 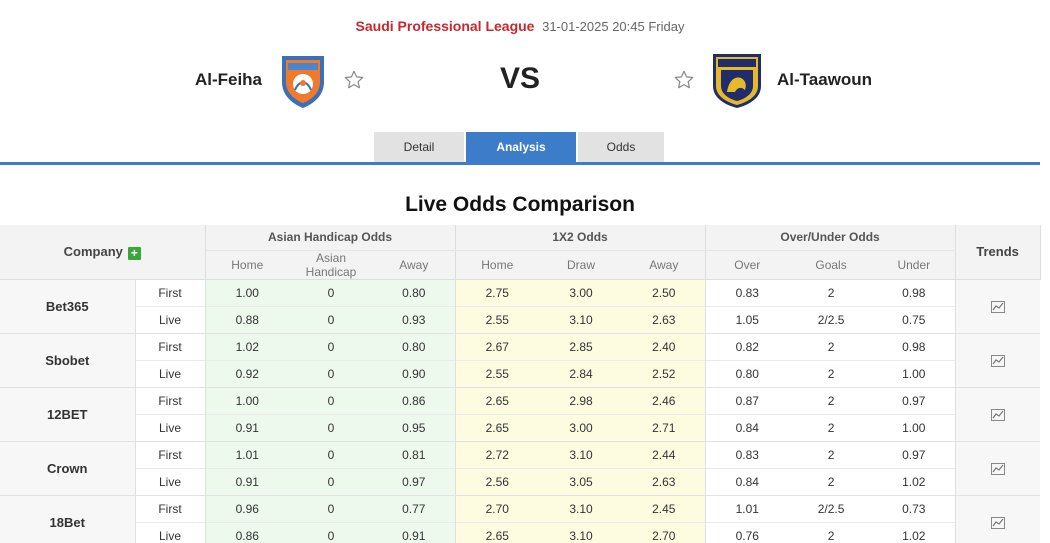 I want to click on company-name: Crown, so click(x=68, y=467).